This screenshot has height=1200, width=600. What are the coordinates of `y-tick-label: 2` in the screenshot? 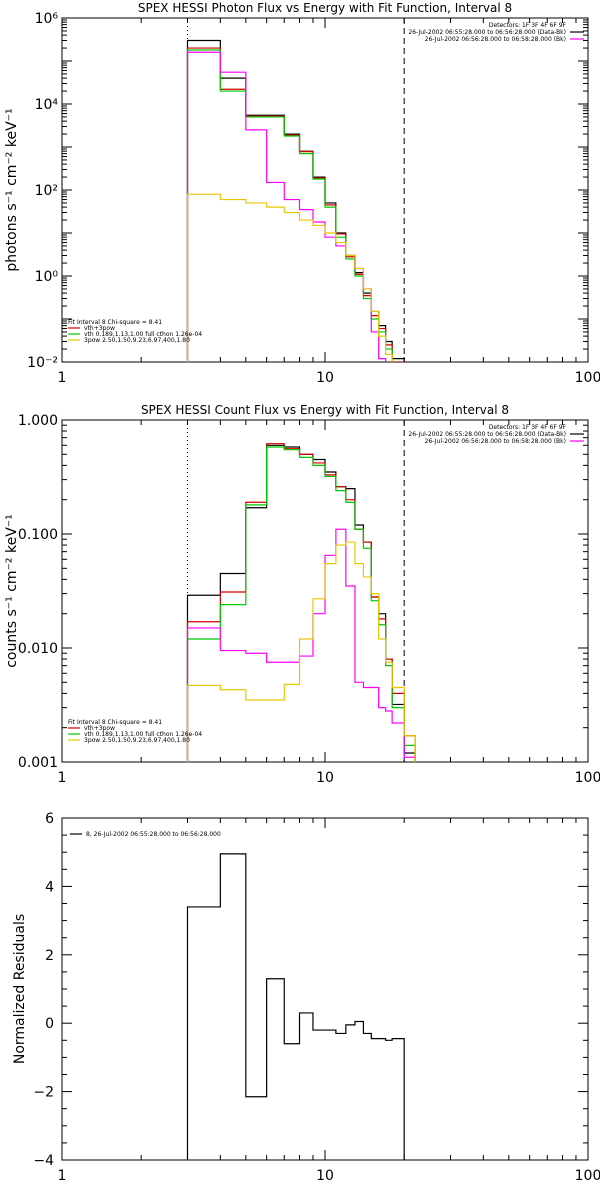 It's located at (49, 956).